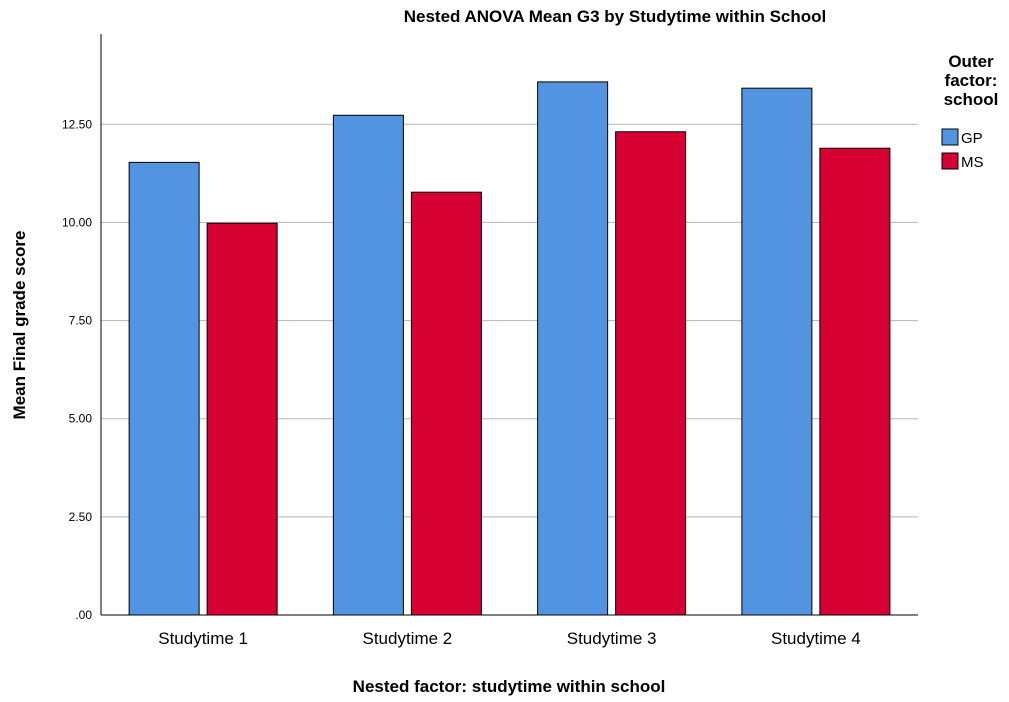 The height and width of the screenshot is (702, 1009). I want to click on legend-swatch-gp, so click(950, 137).